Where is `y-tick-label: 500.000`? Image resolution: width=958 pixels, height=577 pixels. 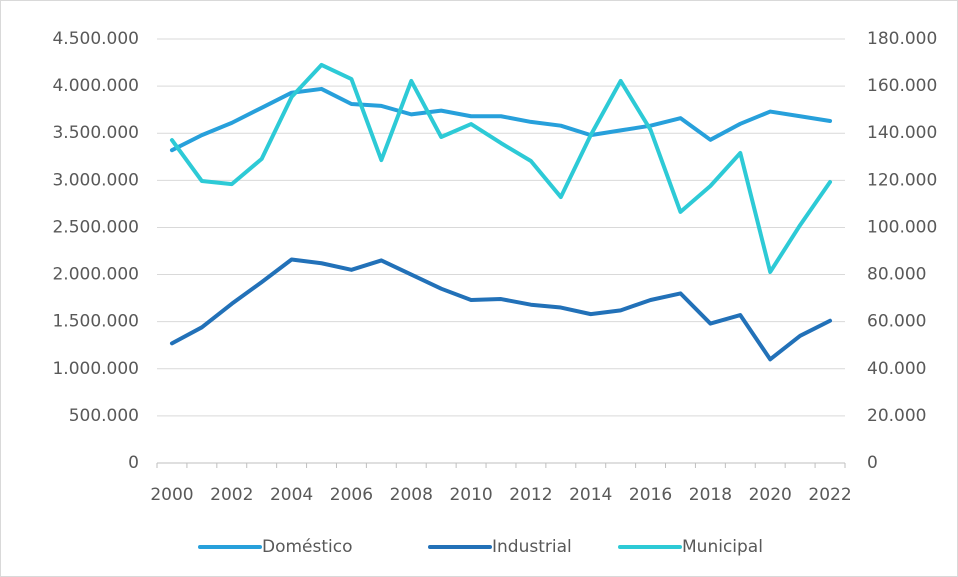
y-tick-label: 500.000 is located at coordinates (104, 416).